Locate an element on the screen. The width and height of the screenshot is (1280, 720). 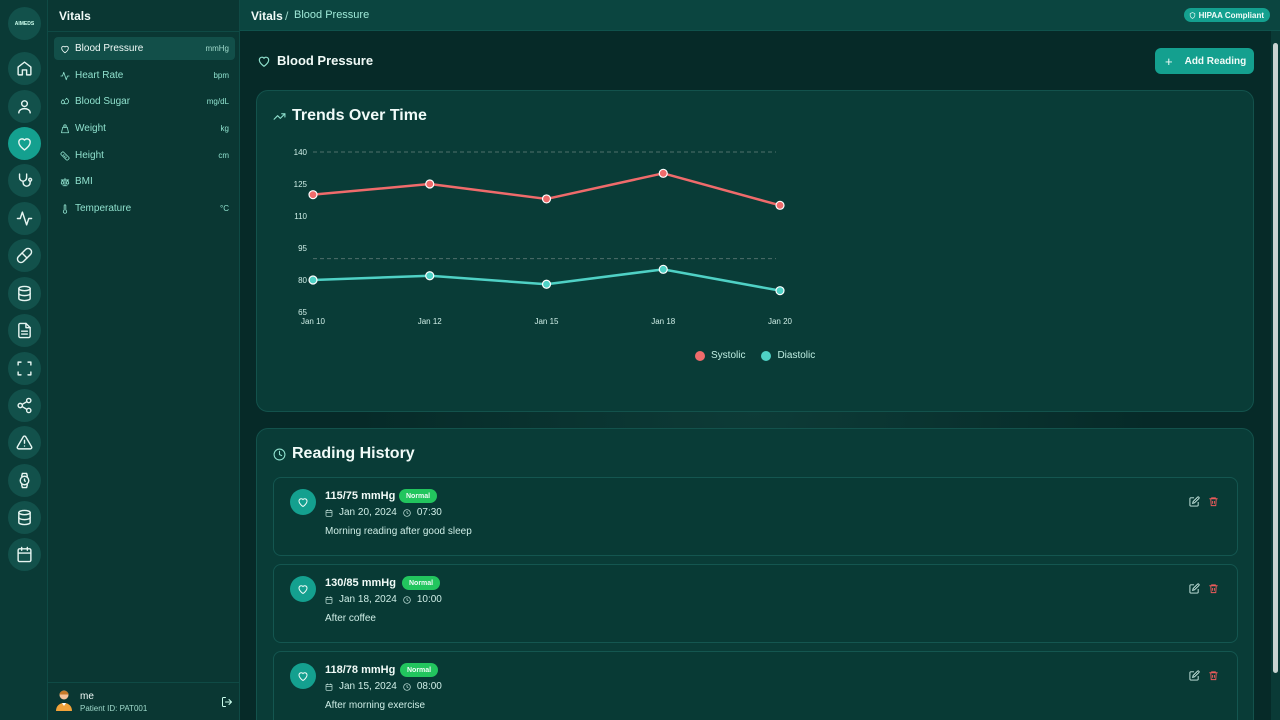
y-tick-label: 125 is located at coordinates (301, 184).